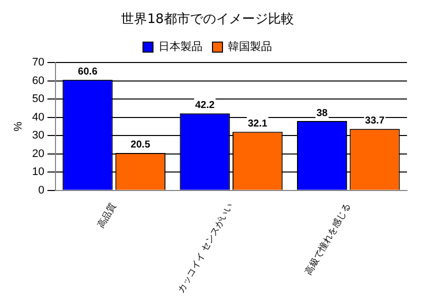 This screenshot has width=425, height=307. Describe the element at coordinates (38, 80) in the screenshot. I see `y-tick-label: 60` at that location.